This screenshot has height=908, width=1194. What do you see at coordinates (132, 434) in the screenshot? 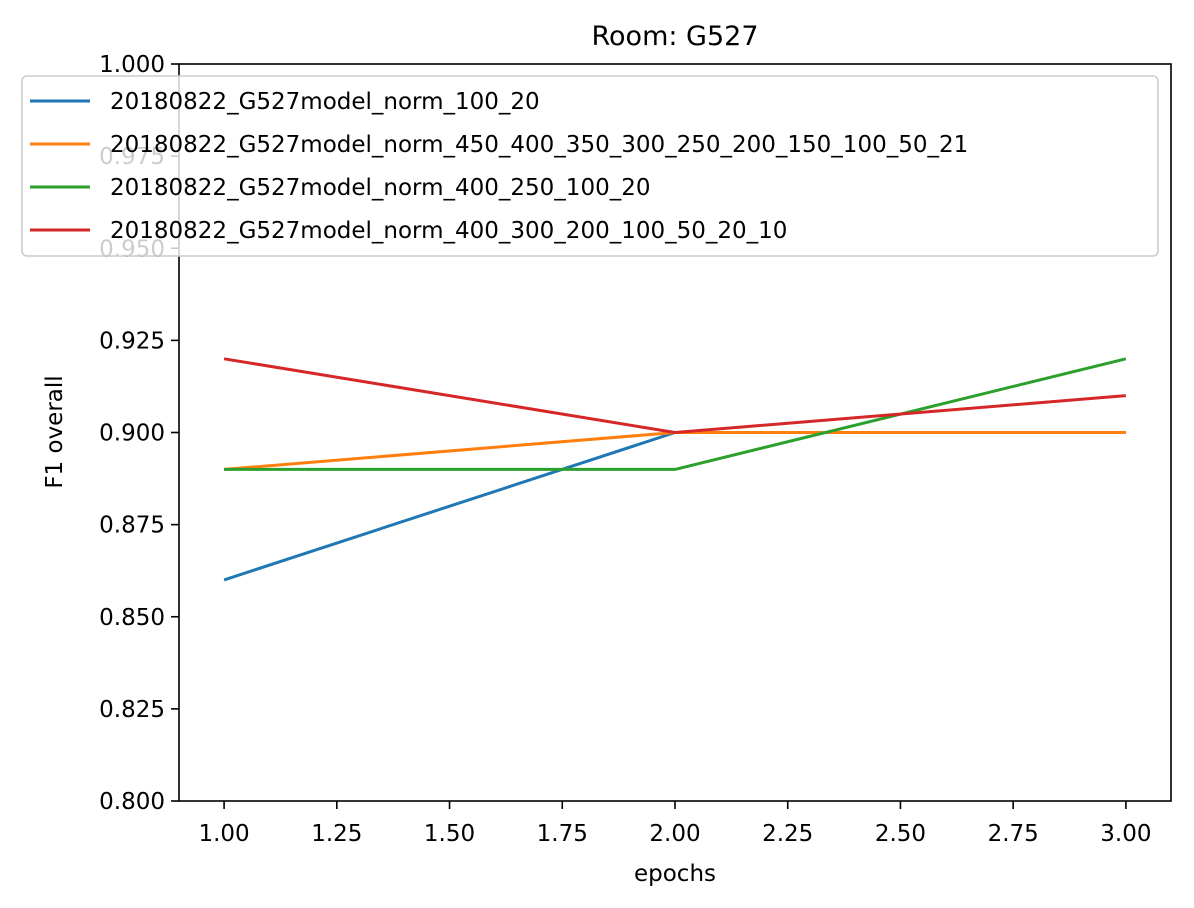
I see `y-tick-label: 0.900` at bounding box center [132, 434].